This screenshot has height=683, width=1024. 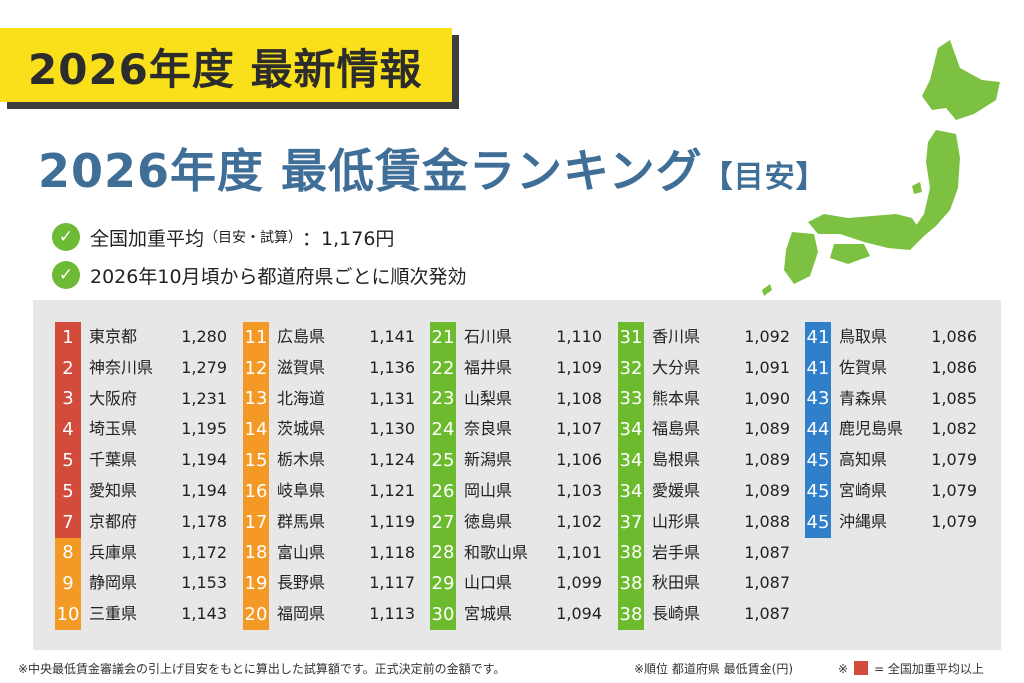 What do you see at coordinates (443, 368) in the screenshot?
I see `rank-badge: 22` at bounding box center [443, 368].